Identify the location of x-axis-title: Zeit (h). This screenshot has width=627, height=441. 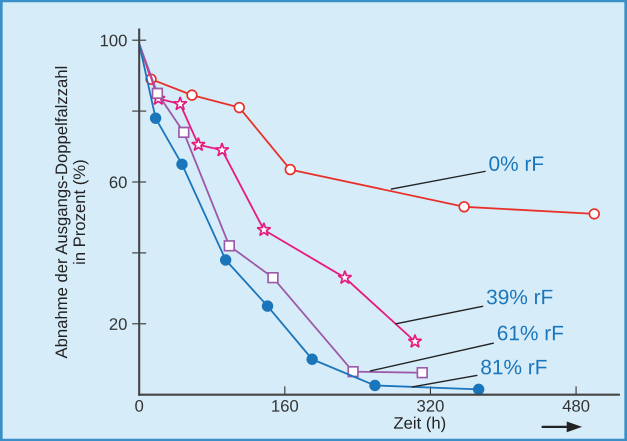
(420, 424).